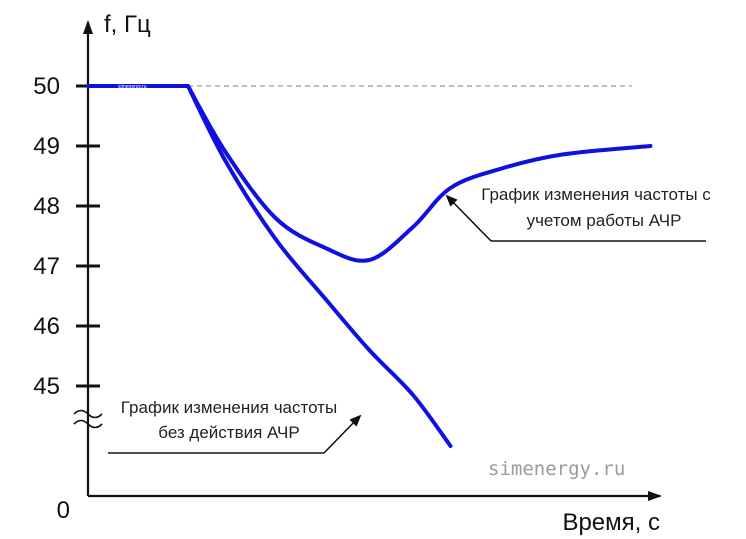 The width and height of the screenshot is (746, 539). What do you see at coordinates (596, 194) in the screenshot?
I see `annotation-with-achr-line-1: График изменения частоты с` at bounding box center [596, 194].